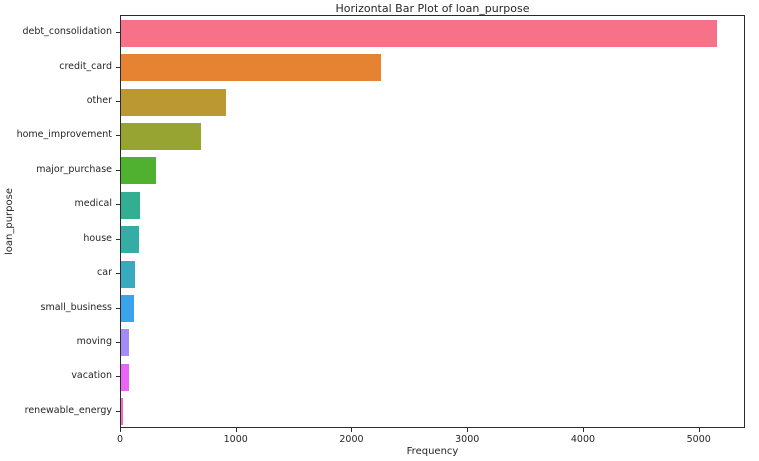  Describe the element at coordinates (161, 136) in the screenshot. I see `bar-home_improvement` at that location.